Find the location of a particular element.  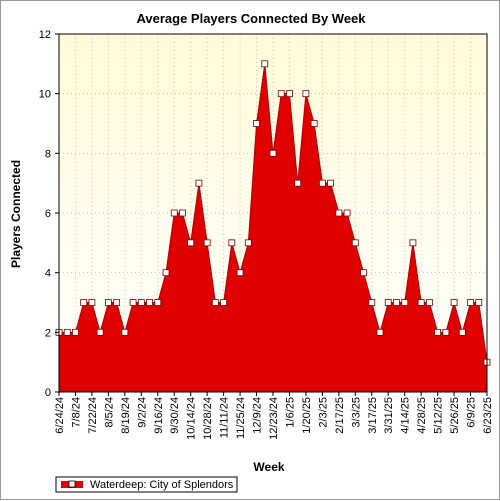

x-tick-label: 5/12/25 is located at coordinates (439, 415).